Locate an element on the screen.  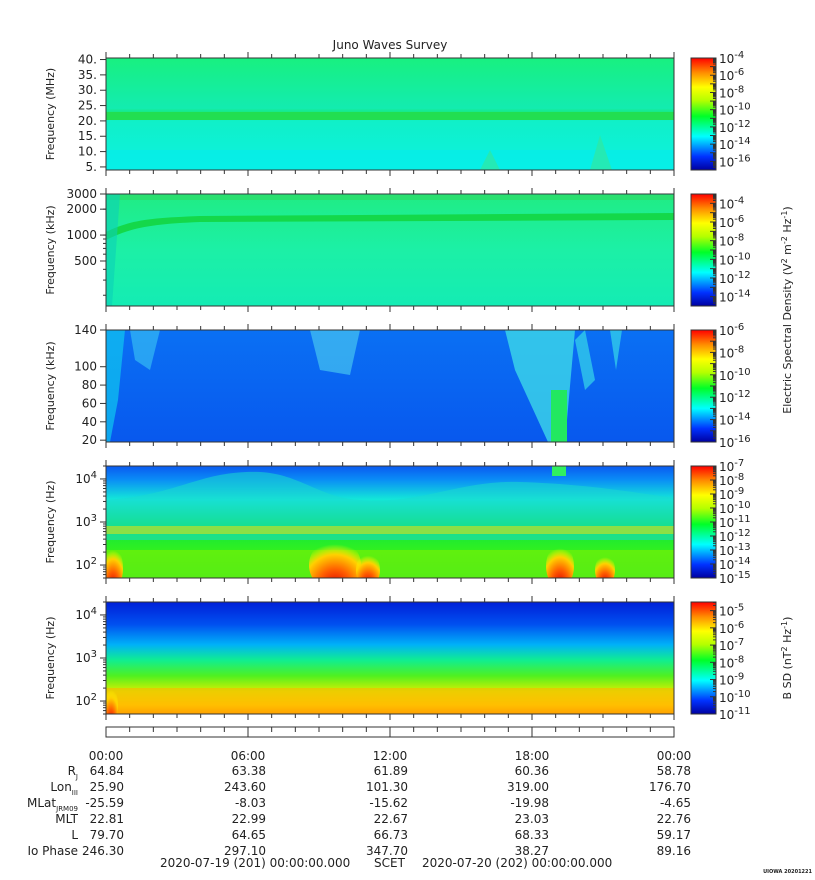
panel-4-hotspot-17h is located at coordinates (560, 561).